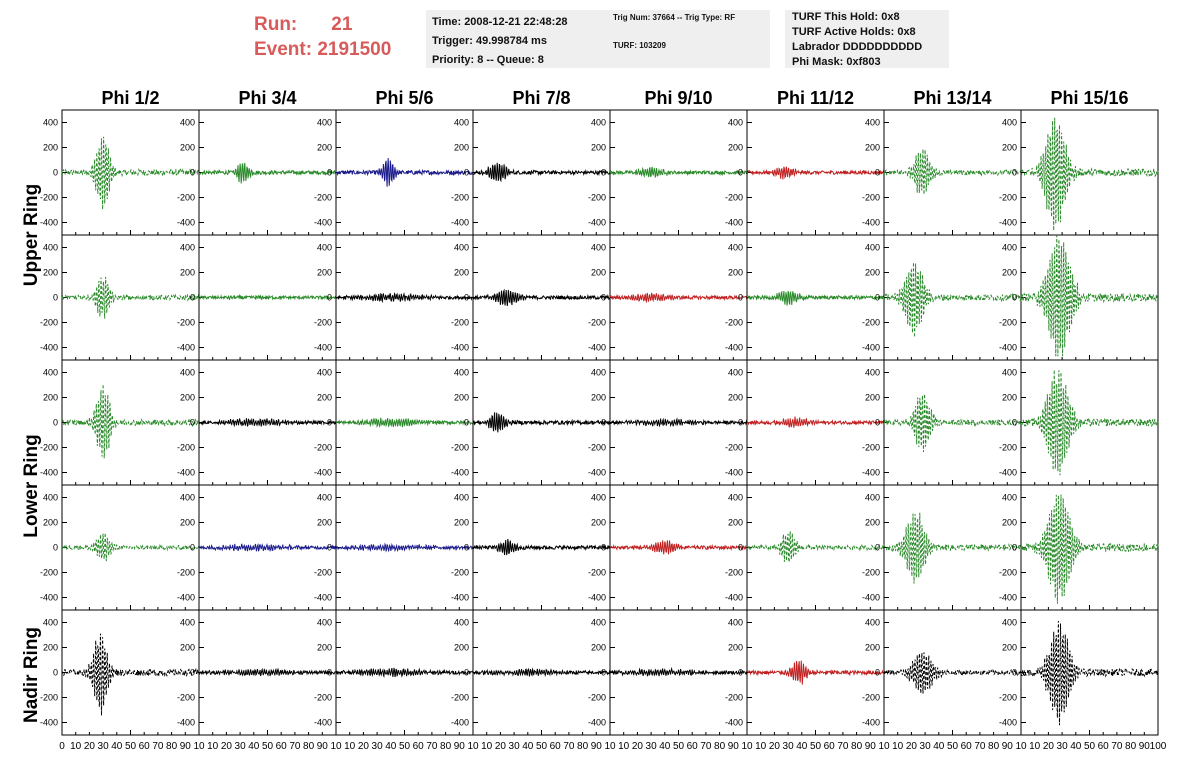 Image resolution: width=1196 pixels, height=772 pixels. What do you see at coordinates (31, 675) in the screenshot?
I see `row-title: Nadir Ring` at bounding box center [31, 675].